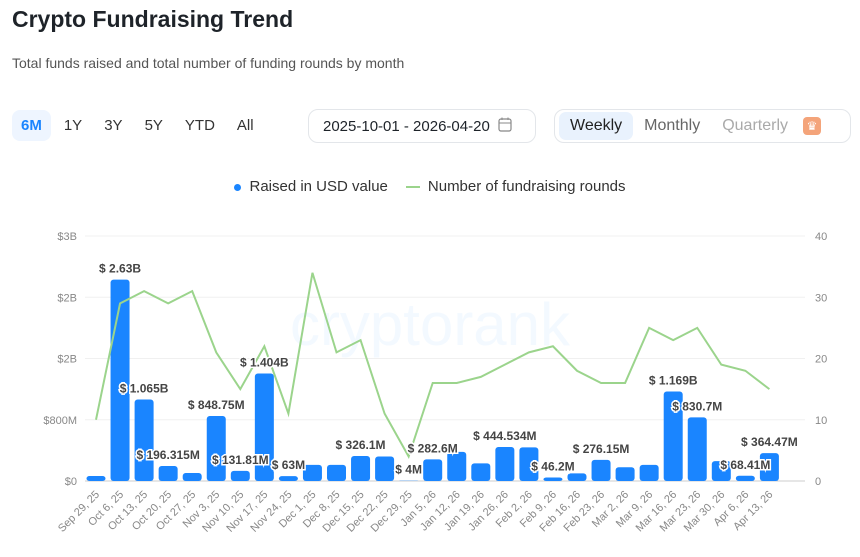  What do you see at coordinates (755, 125) in the screenshot?
I see `period-quarterly: Quarterly` at bounding box center [755, 125].